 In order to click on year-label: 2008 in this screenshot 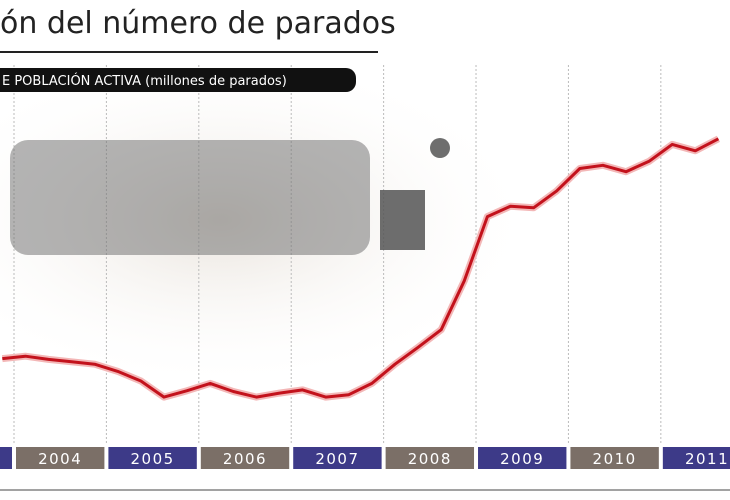, I will do `click(430, 459)`.